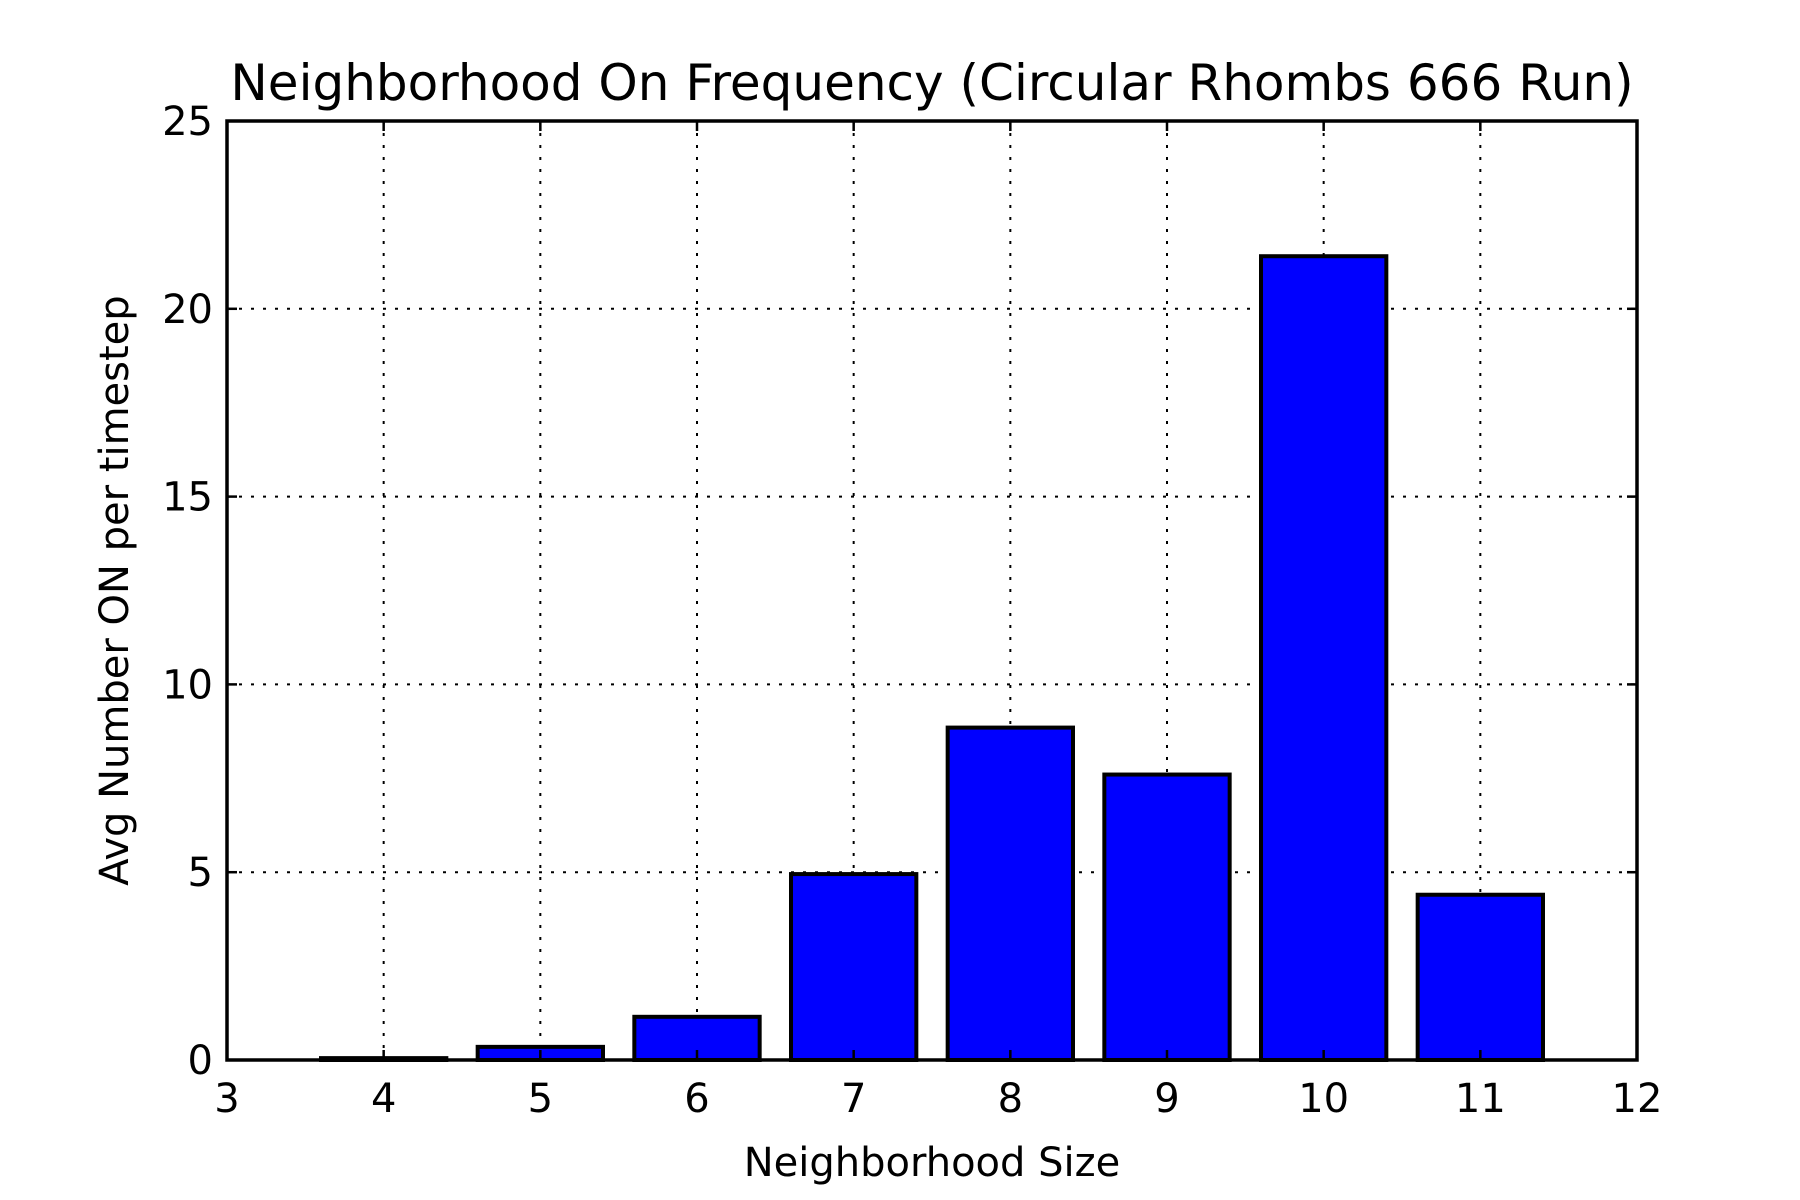 The image size is (1800, 1200). Describe the element at coordinates (932, 1163) in the screenshot. I see `x-axis-label: Neighborhood Size` at that location.